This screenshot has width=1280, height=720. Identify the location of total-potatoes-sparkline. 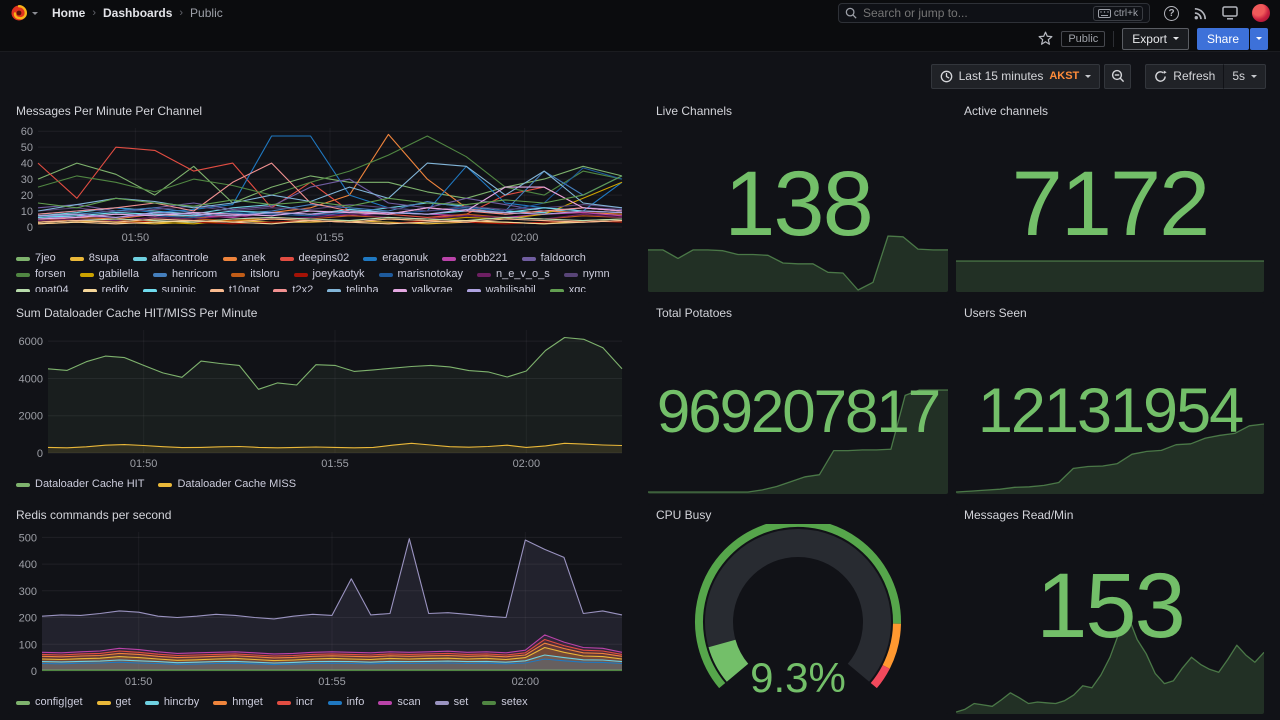
(798, 441).